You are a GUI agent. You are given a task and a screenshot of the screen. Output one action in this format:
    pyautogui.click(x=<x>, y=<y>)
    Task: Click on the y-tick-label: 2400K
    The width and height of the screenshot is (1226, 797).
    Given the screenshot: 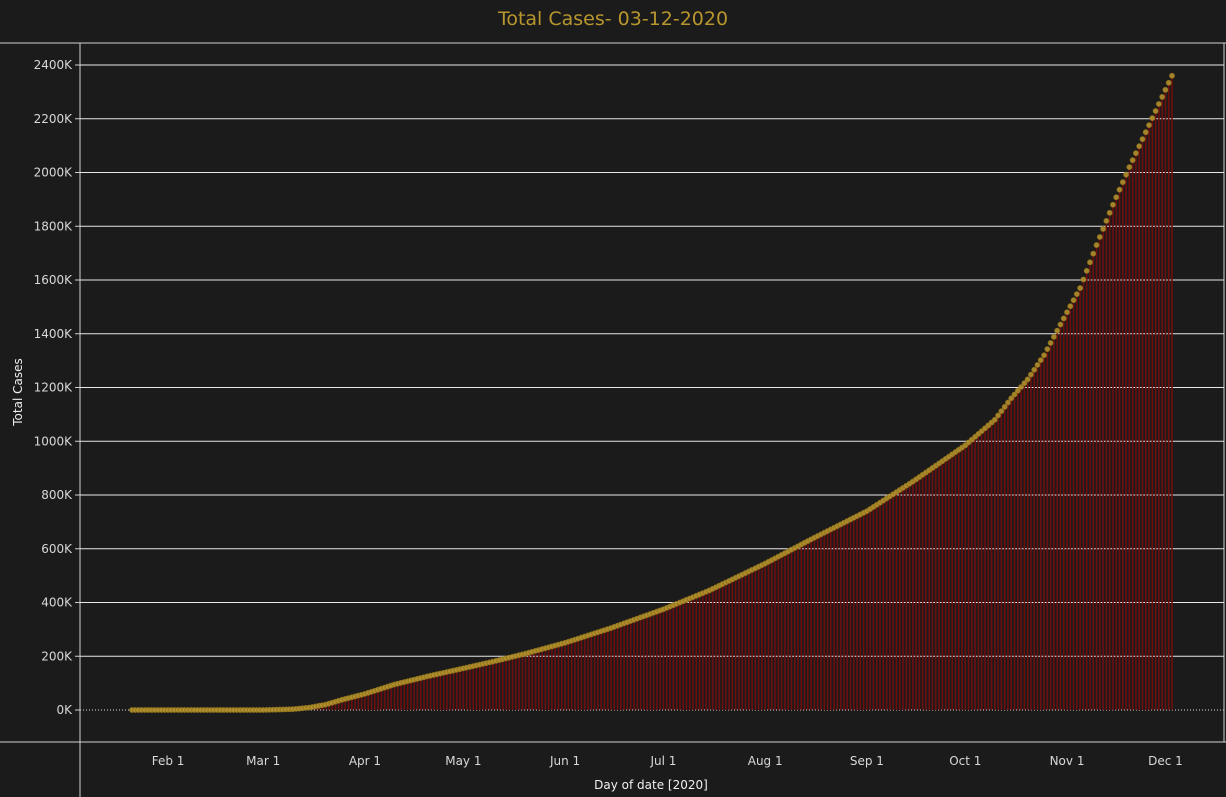 What is the action you would take?
    pyautogui.click(x=54, y=65)
    